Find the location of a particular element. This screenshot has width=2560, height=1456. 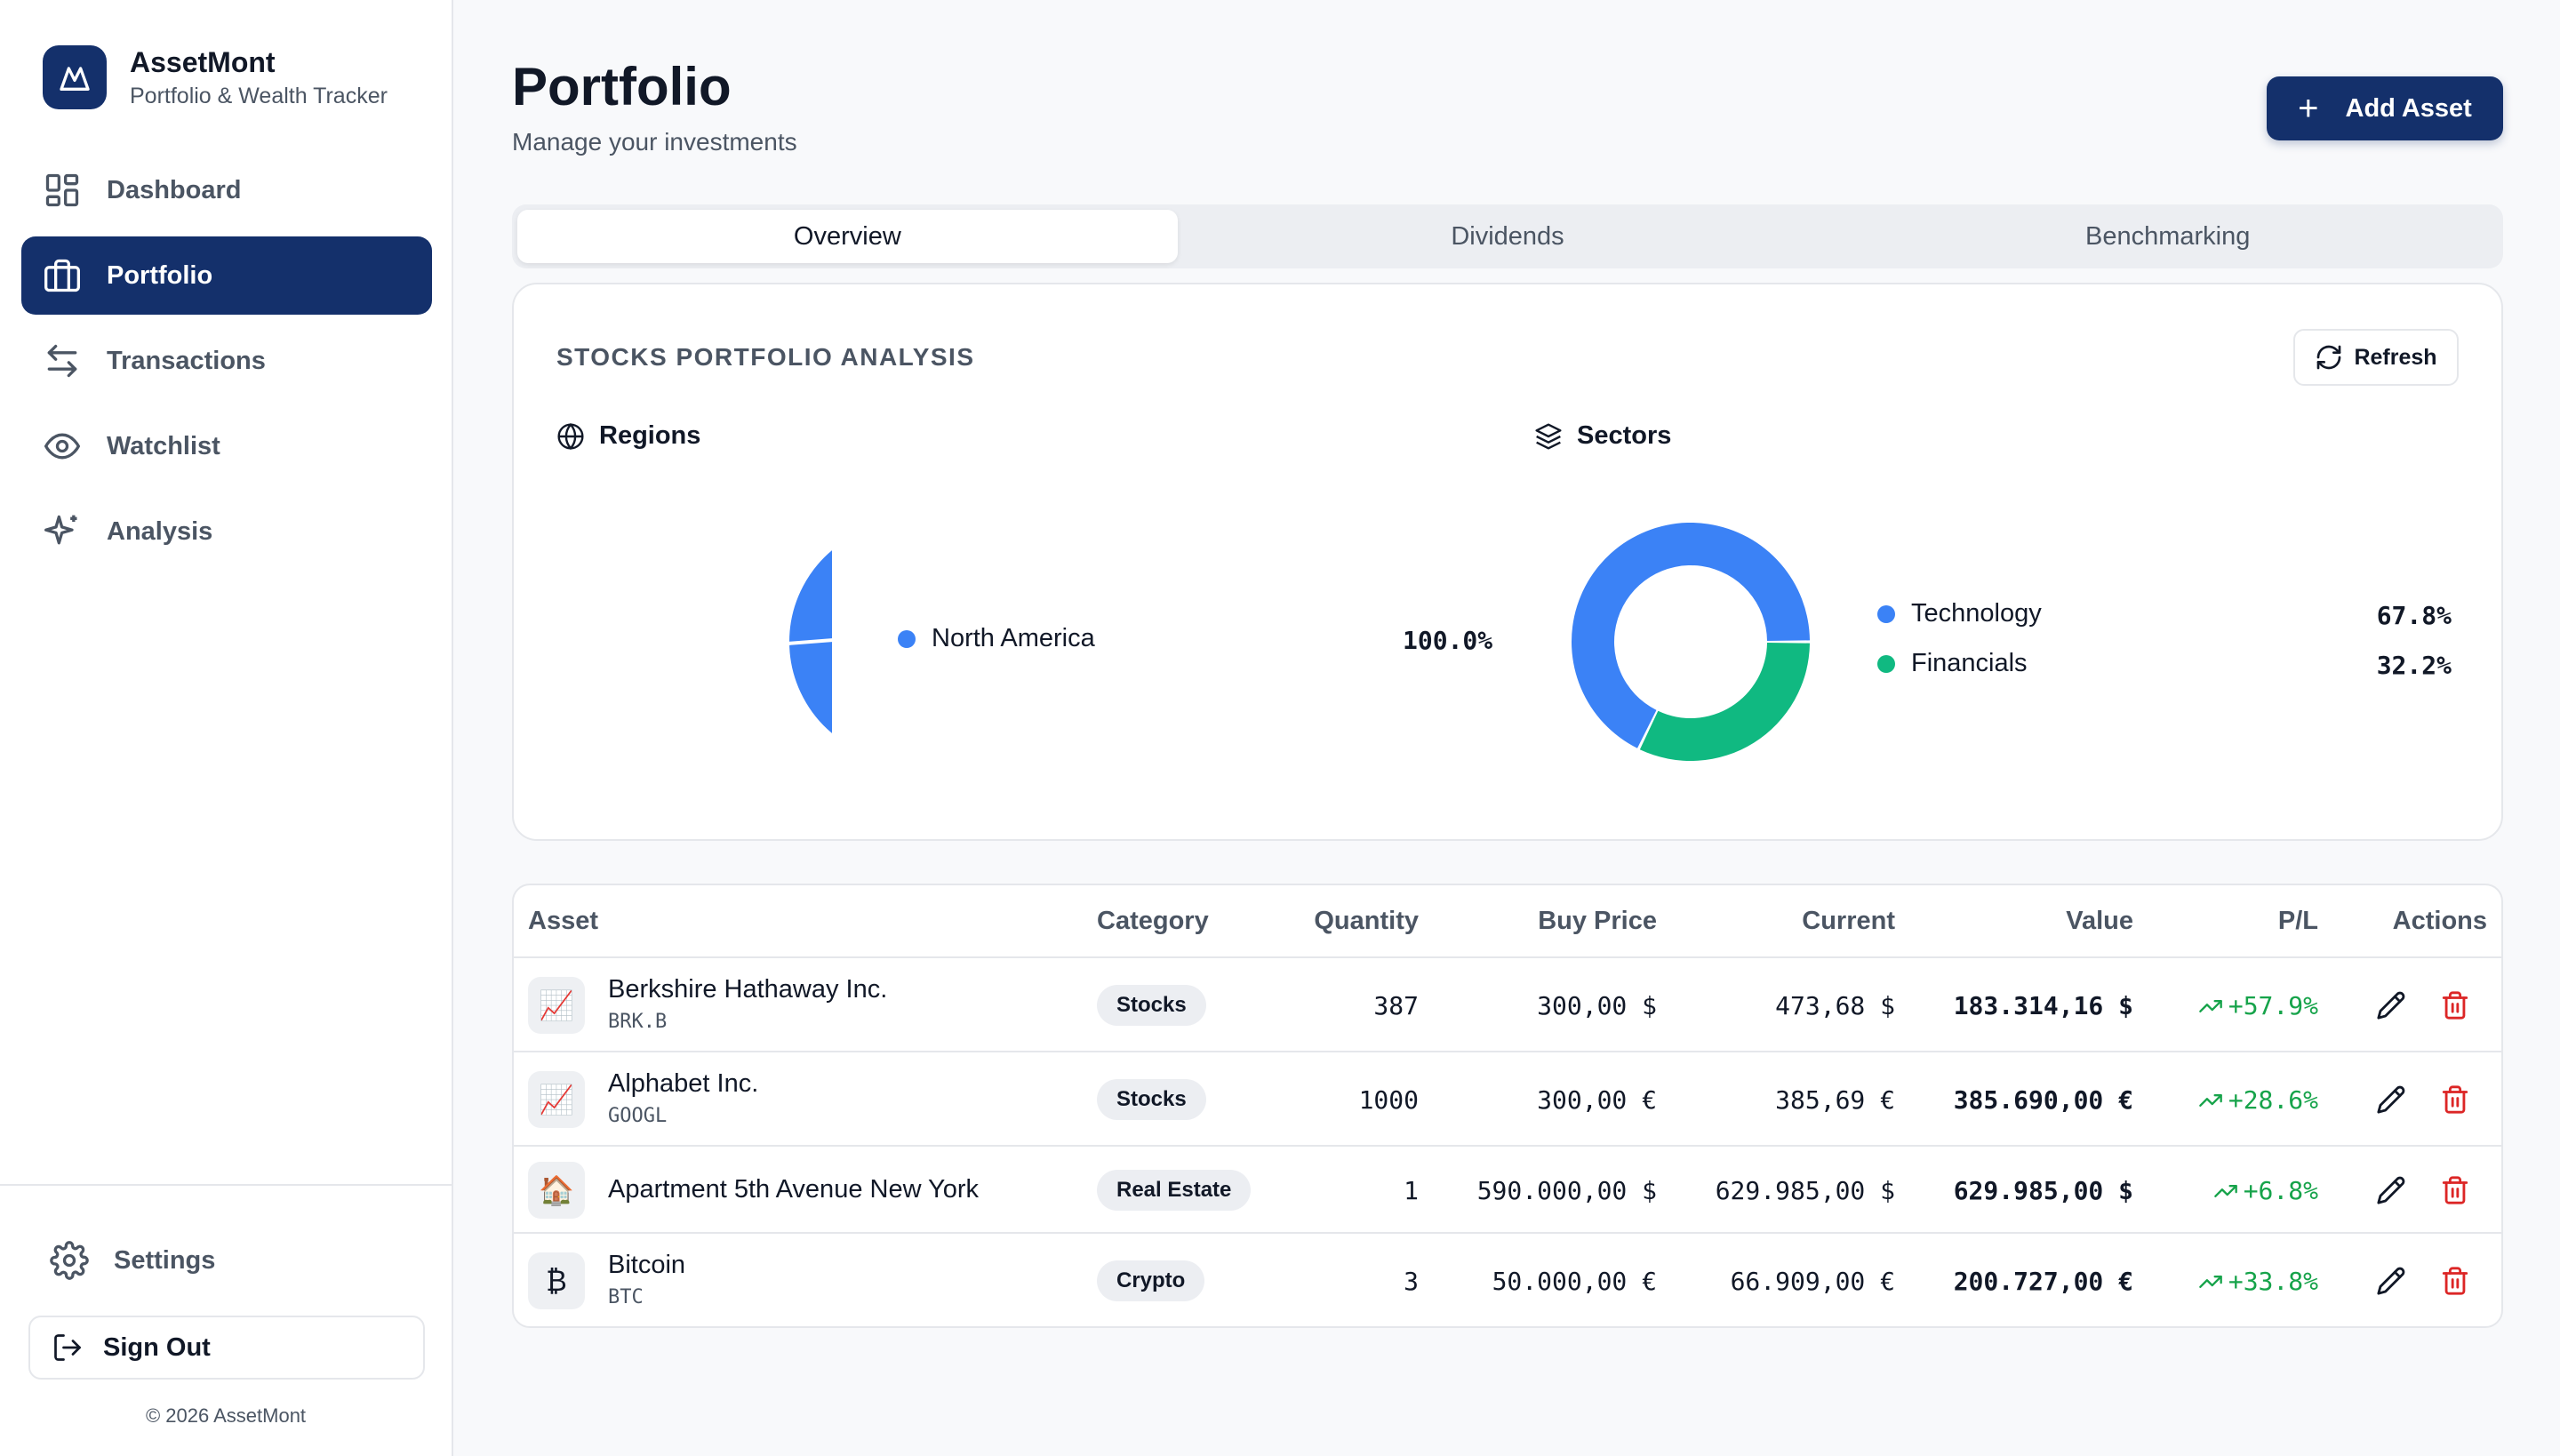

column-header-buy-price: Buy Price is located at coordinates (1597, 921).